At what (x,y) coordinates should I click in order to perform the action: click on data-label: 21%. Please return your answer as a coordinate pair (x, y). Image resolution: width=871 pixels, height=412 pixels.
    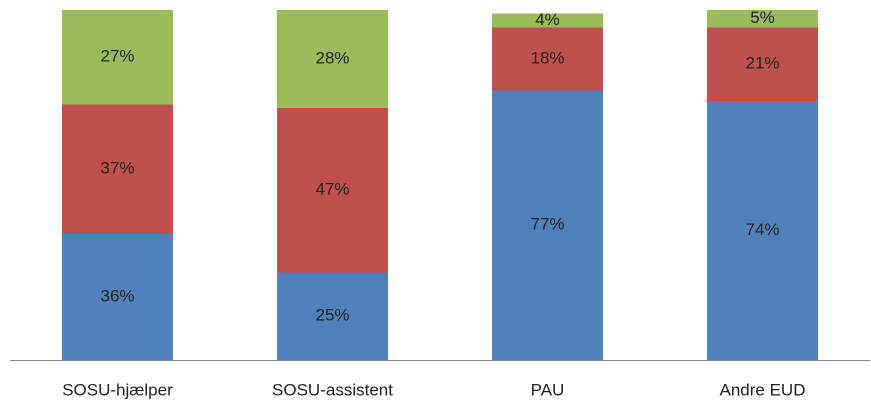
    Looking at the image, I should click on (762, 63).